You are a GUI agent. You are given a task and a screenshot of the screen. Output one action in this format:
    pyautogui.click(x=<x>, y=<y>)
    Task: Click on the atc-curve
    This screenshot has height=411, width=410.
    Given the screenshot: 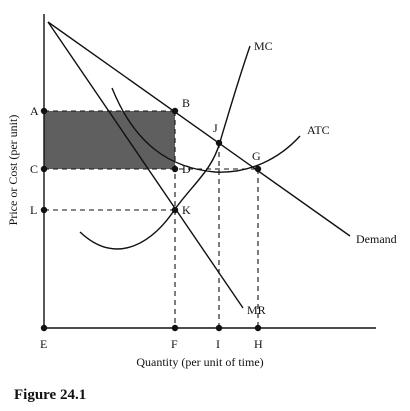 What is the action you would take?
    pyautogui.click(x=206, y=130)
    